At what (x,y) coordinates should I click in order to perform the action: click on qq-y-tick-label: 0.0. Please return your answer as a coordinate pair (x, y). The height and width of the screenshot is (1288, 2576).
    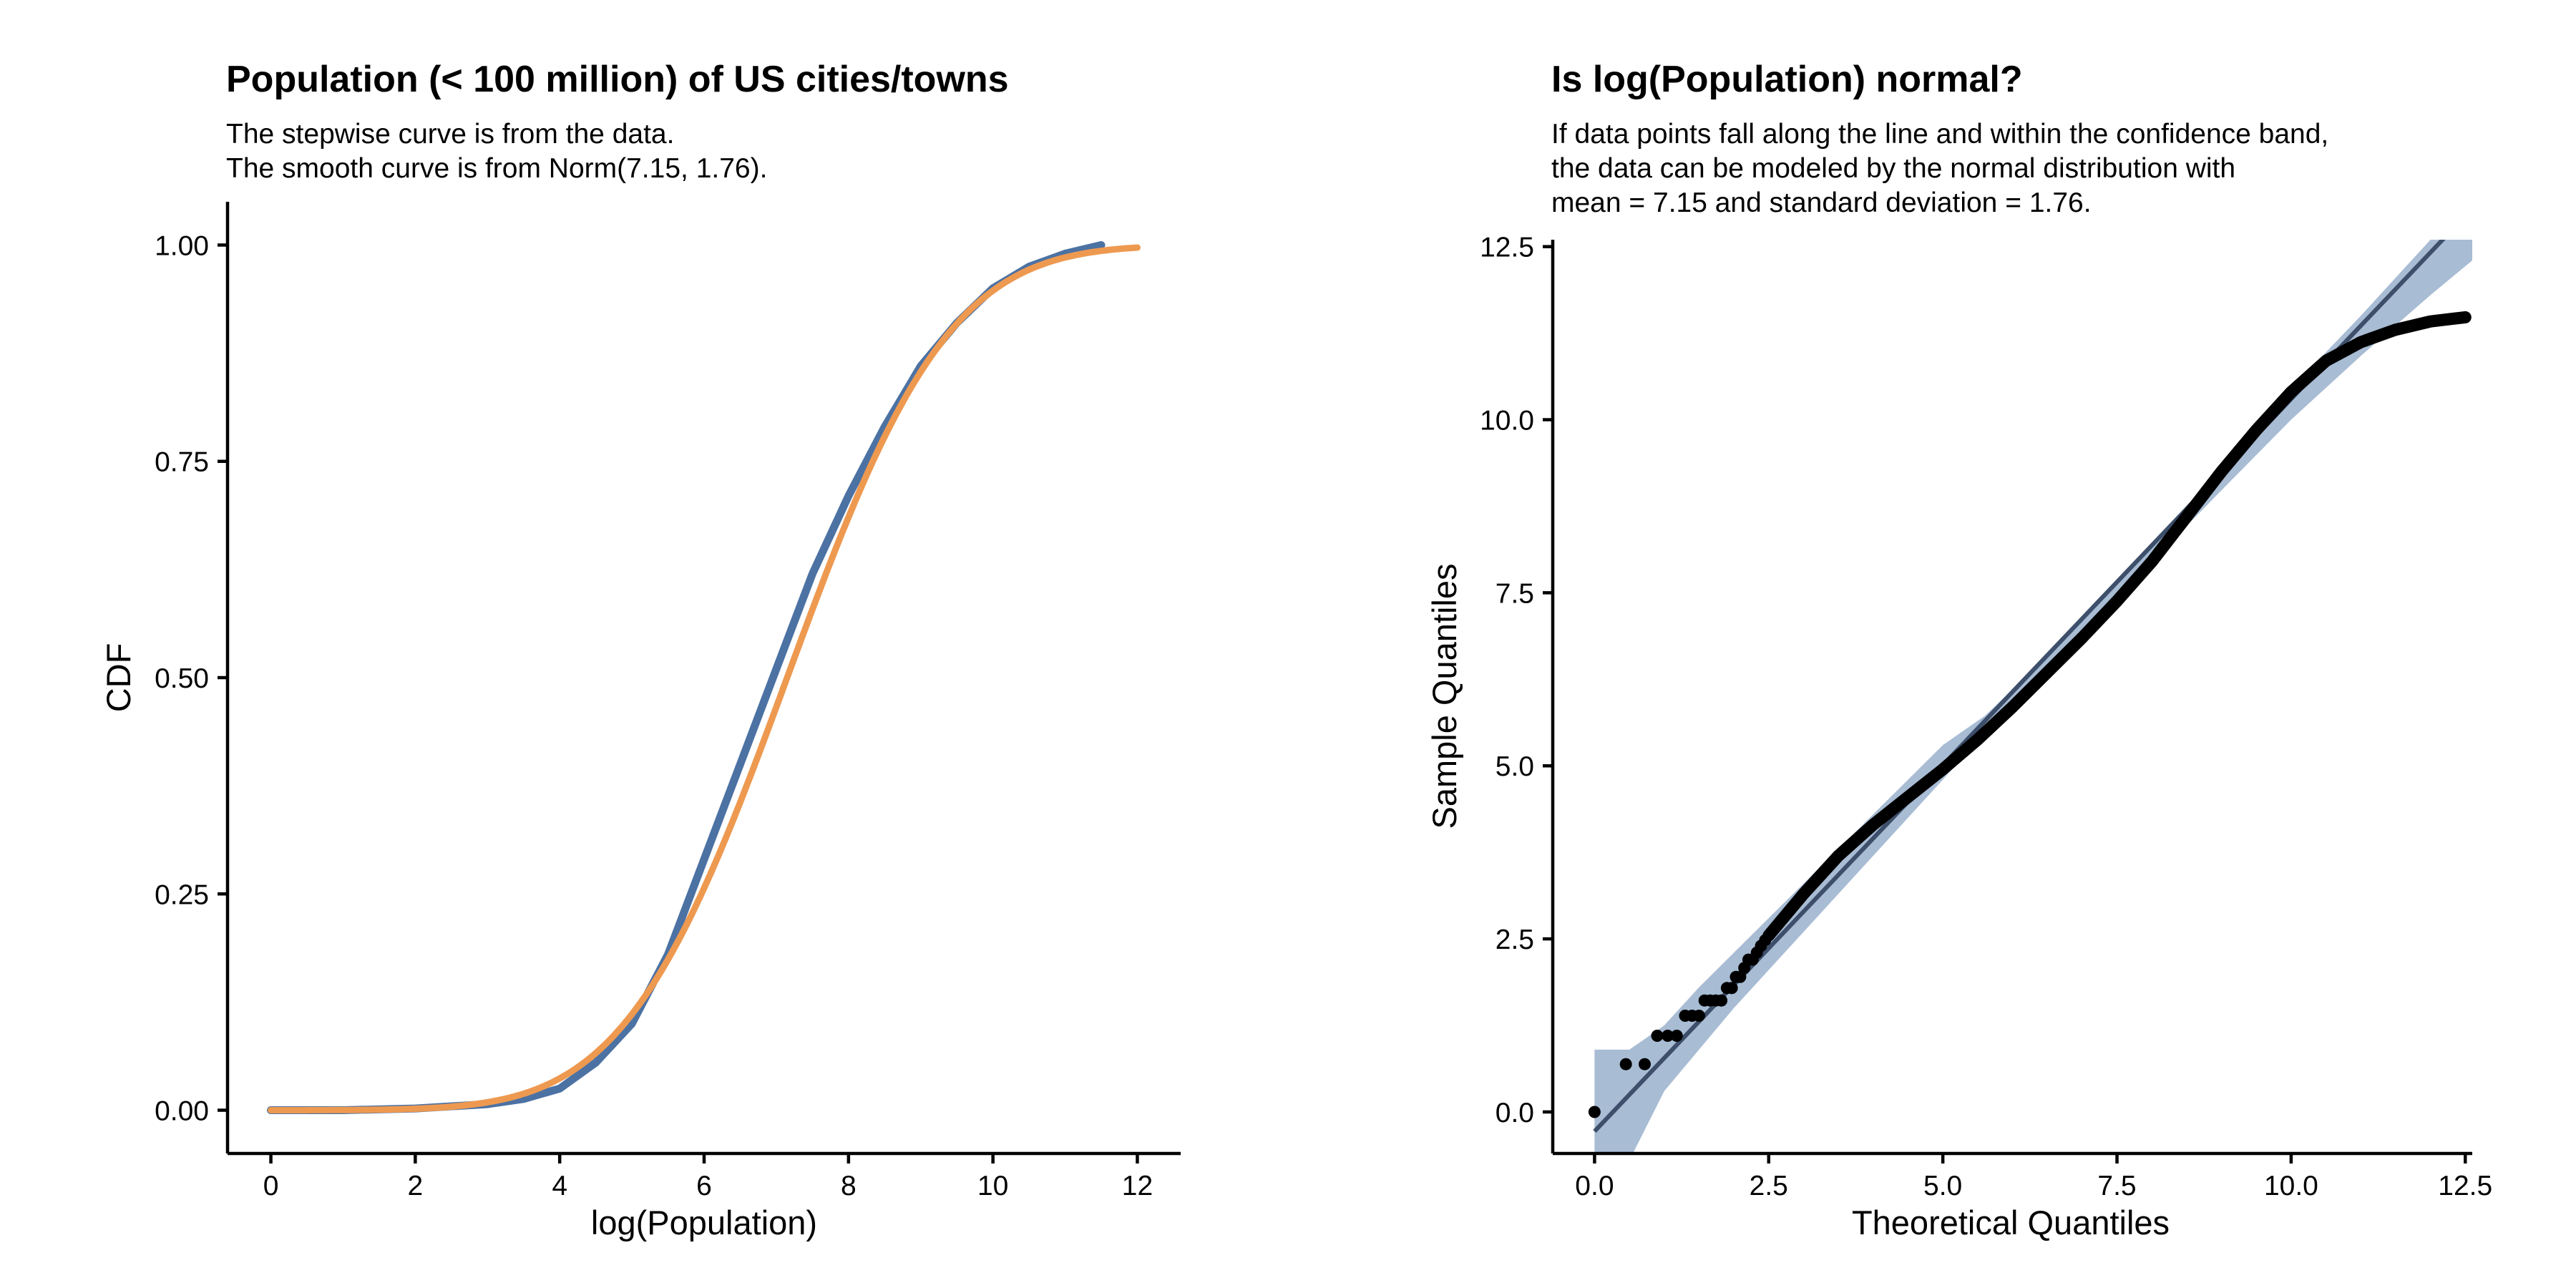
    Looking at the image, I should click on (1515, 1113).